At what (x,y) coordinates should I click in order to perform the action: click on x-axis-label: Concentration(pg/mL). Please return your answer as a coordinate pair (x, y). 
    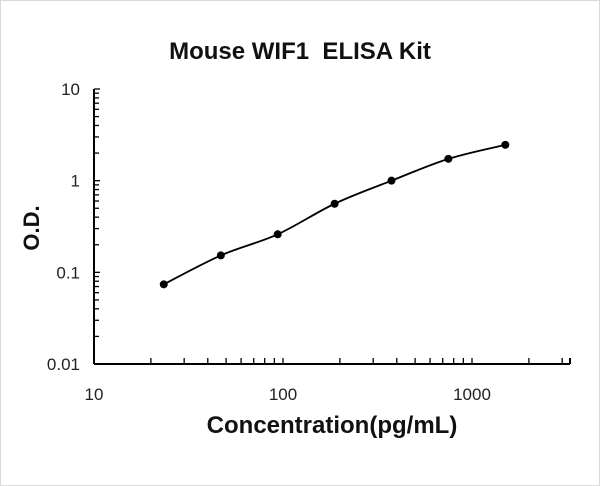
    Looking at the image, I should click on (332, 425).